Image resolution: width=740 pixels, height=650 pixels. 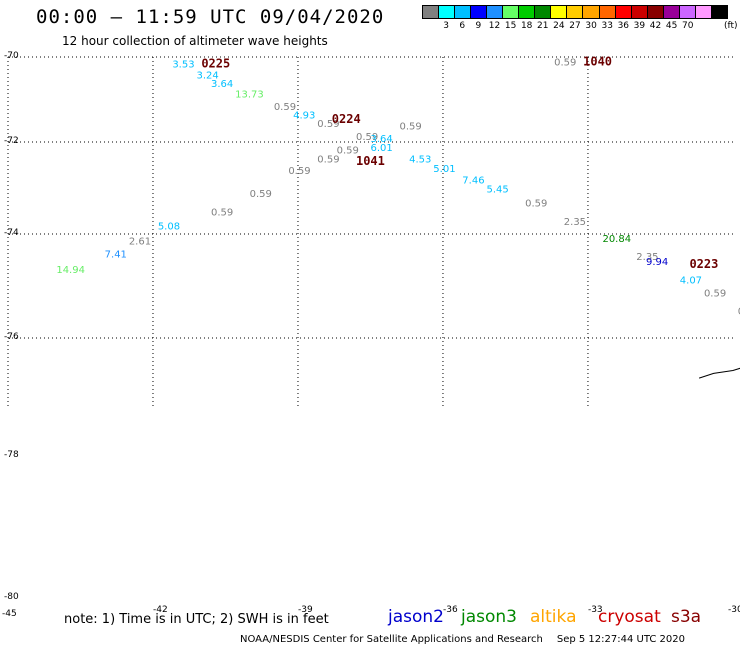 What do you see at coordinates (543, 26) in the screenshot?
I see `scale-tick-label: 21` at bounding box center [543, 26].